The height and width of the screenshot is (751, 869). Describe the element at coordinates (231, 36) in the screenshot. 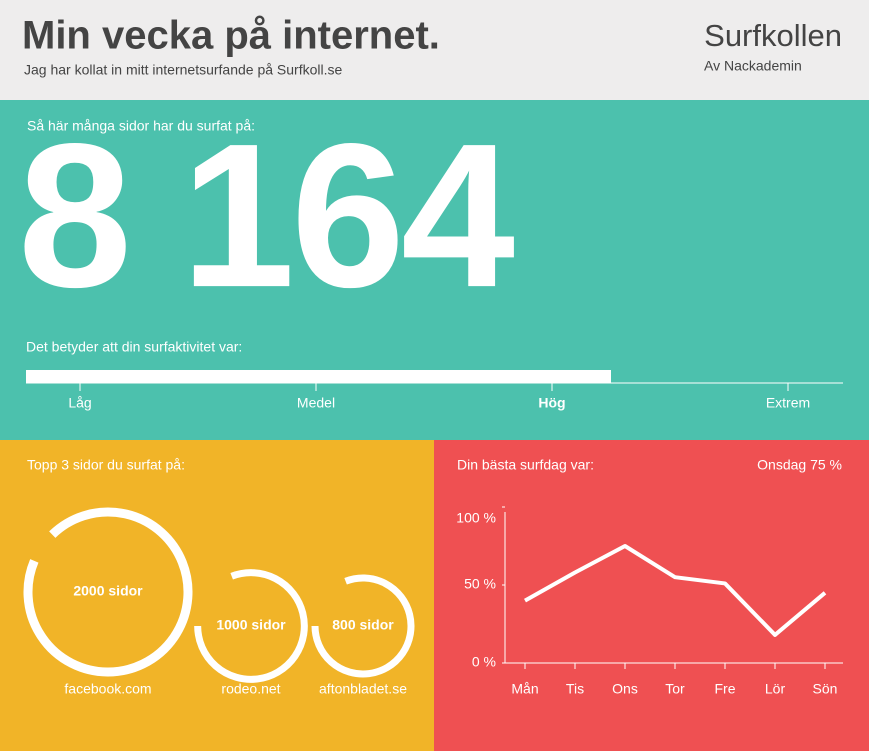

I see `title: Min vecka på internet.` at that location.